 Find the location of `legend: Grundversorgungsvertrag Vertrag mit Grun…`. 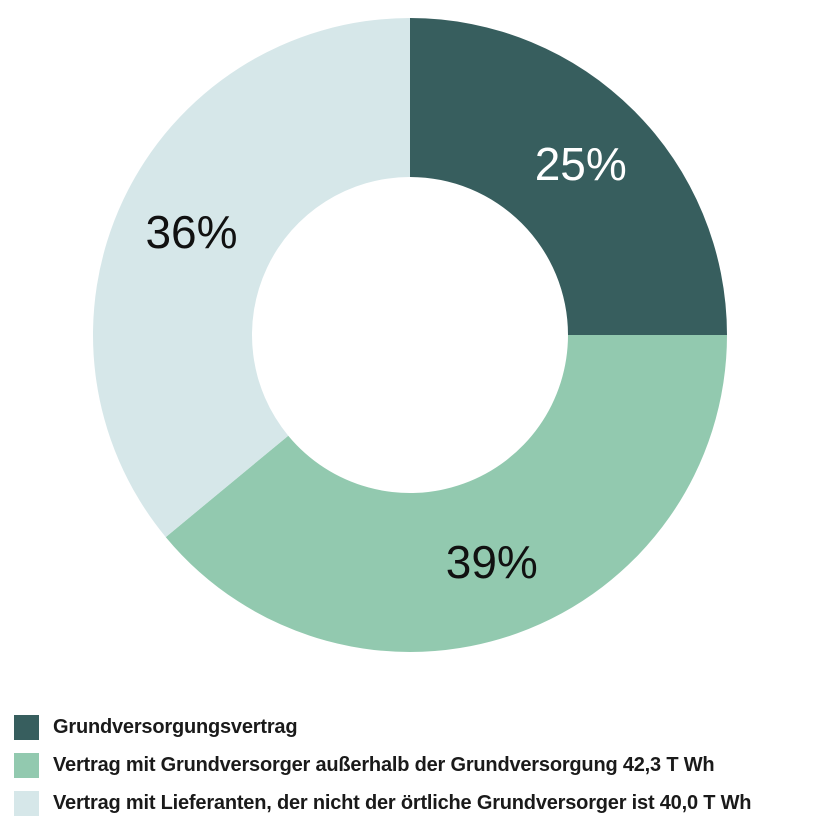

legend: Grundversorgungsvertrag Vertrag mit Grun… is located at coordinates (383, 765).